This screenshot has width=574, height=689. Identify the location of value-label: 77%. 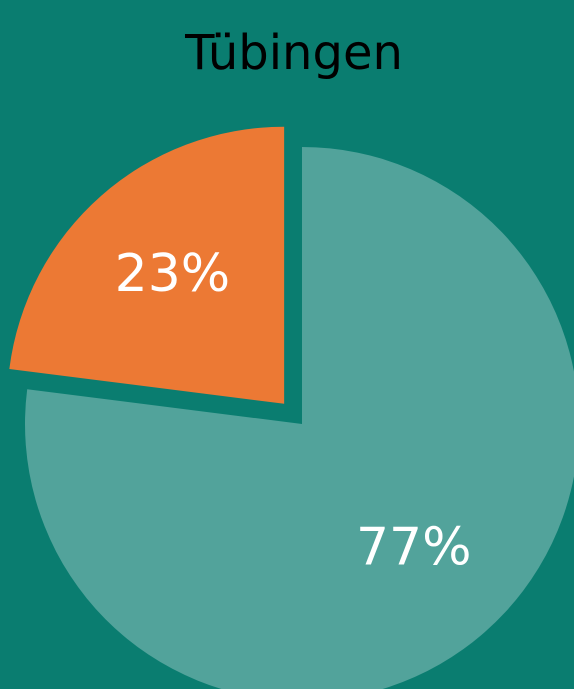
(414, 548).